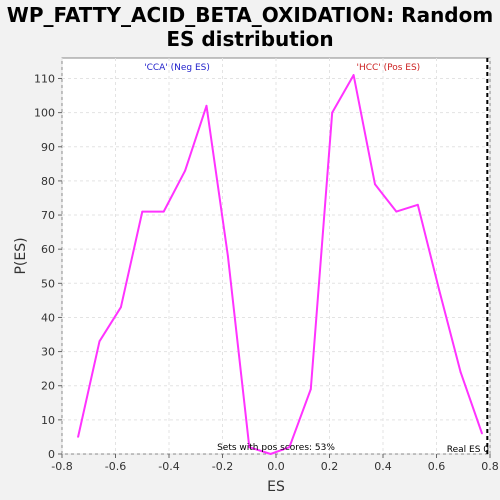 This screenshot has width=500, height=500. What do you see at coordinates (51, 454) in the screenshot?
I see `y-tick-label: 0` at bounding box center [51, 454].